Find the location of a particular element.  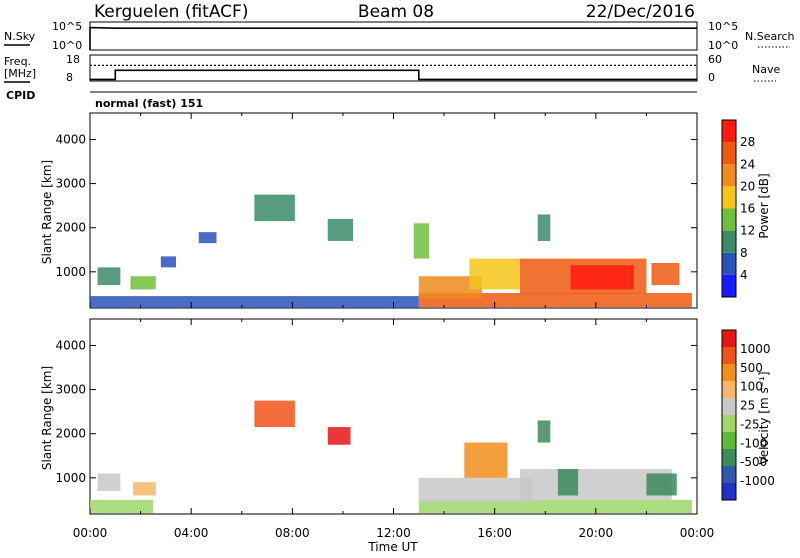

time-axis: 00:00 04:00 08:00 12:00 16:00 20:00 00:00 is located at coordinates (394, 533).